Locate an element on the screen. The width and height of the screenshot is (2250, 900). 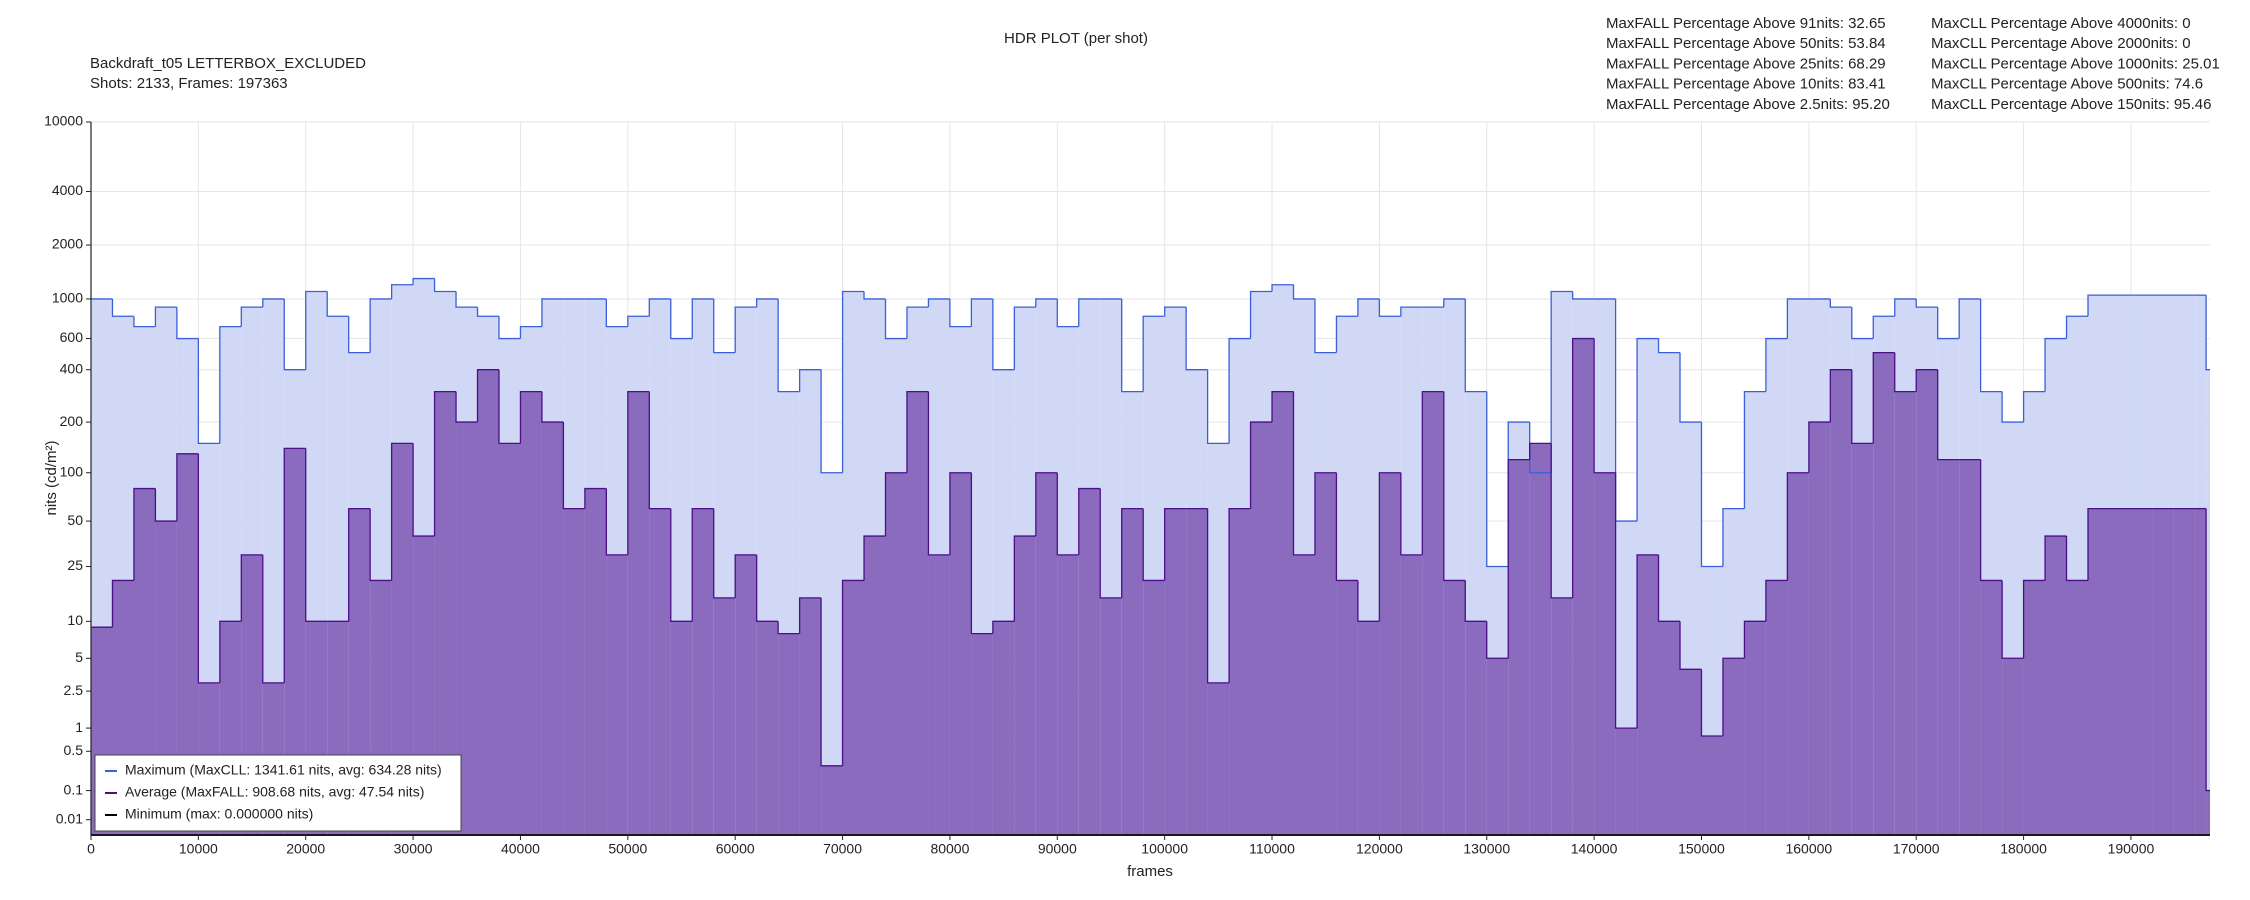
info-line: Backdraft_t05 LETTERBOX_EXCLUDED is located at coordinates (228, 63).